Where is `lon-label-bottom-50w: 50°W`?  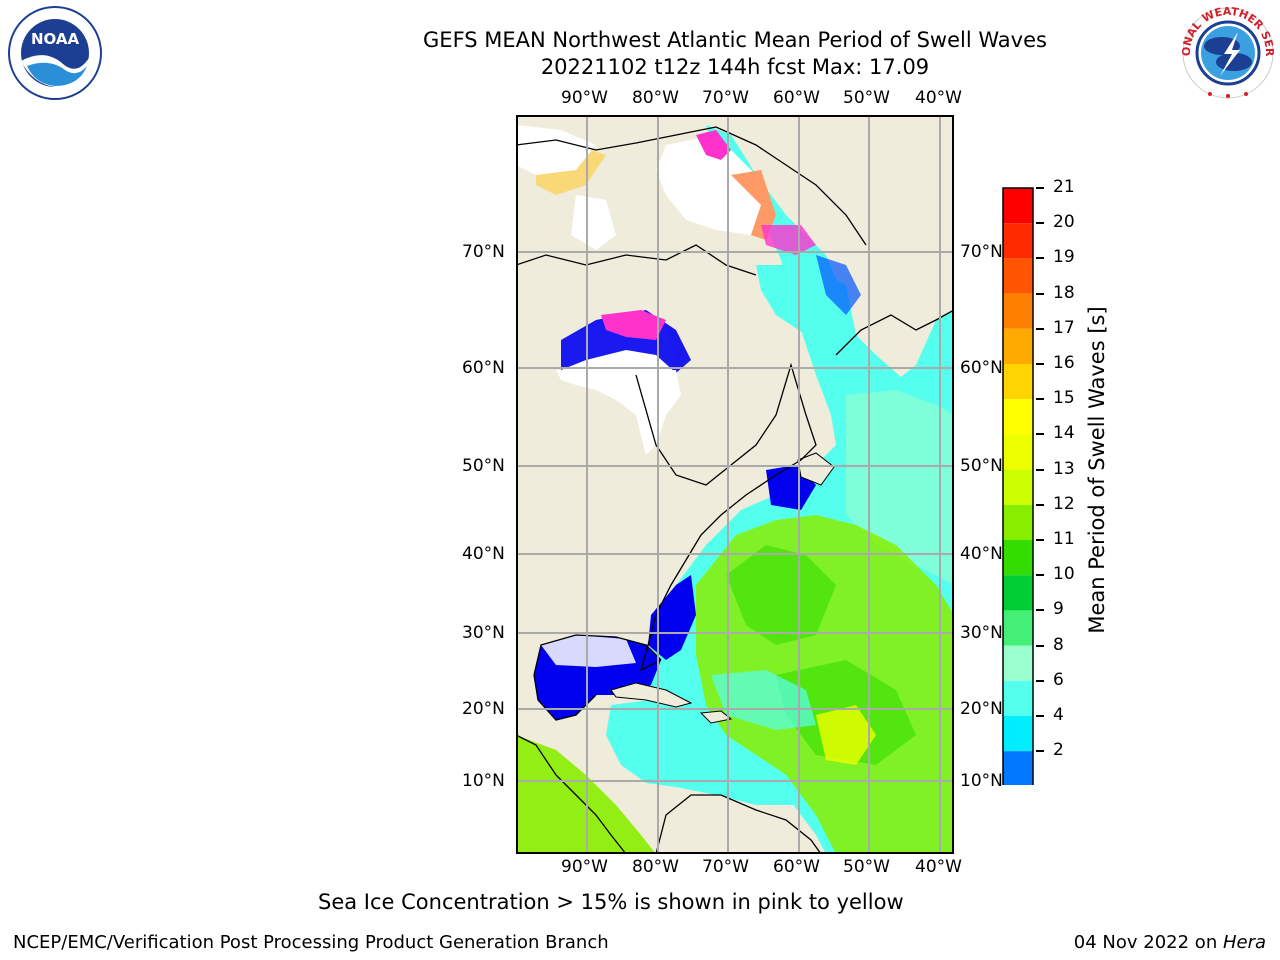 lon-label-bottom-50w: 50°W is located at coordinates (866, 867).